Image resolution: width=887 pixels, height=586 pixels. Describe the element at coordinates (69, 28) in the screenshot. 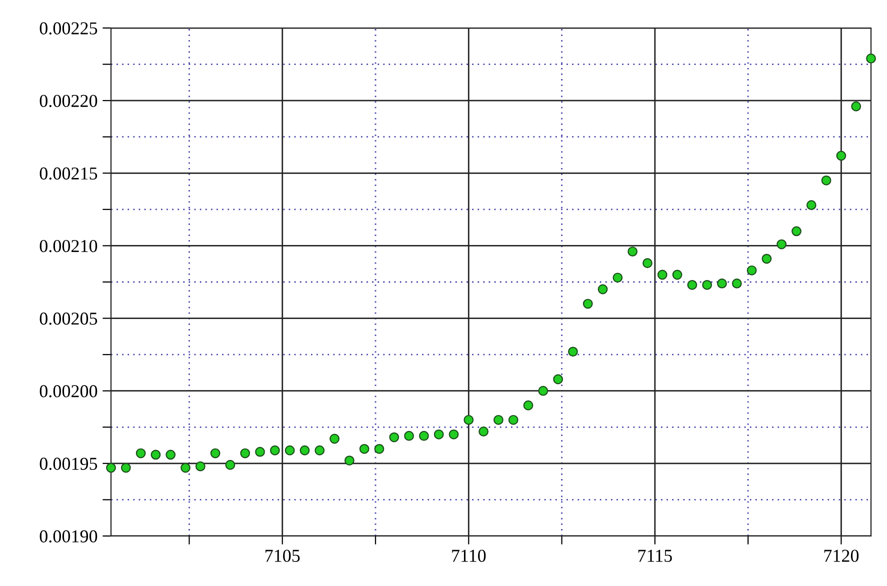

I see `y-tick-label: 0.00225` at that location.